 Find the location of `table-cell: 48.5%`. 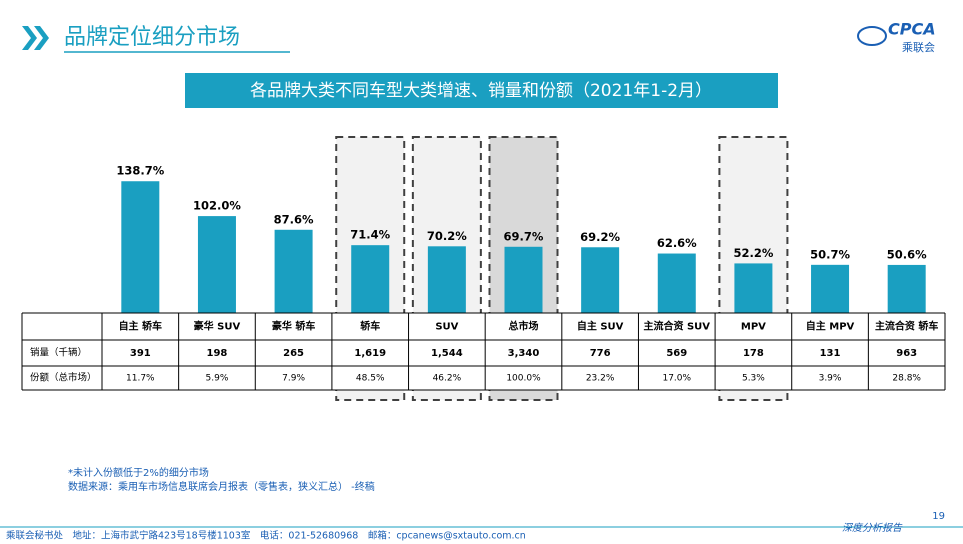

table-cell: 48.5% is located at coordinates (370, 379).